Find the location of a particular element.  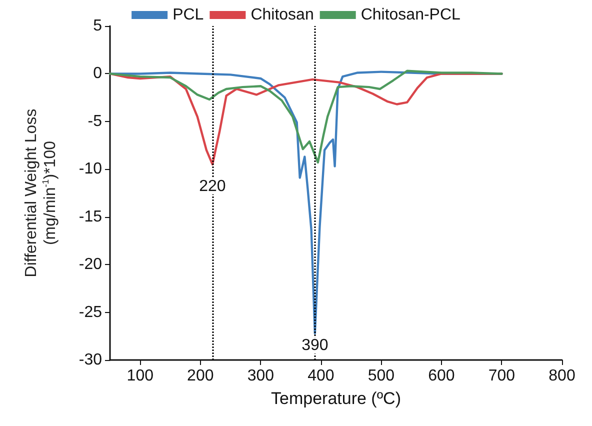

y-tick-label: -20 is located at coordinates (90, 265).